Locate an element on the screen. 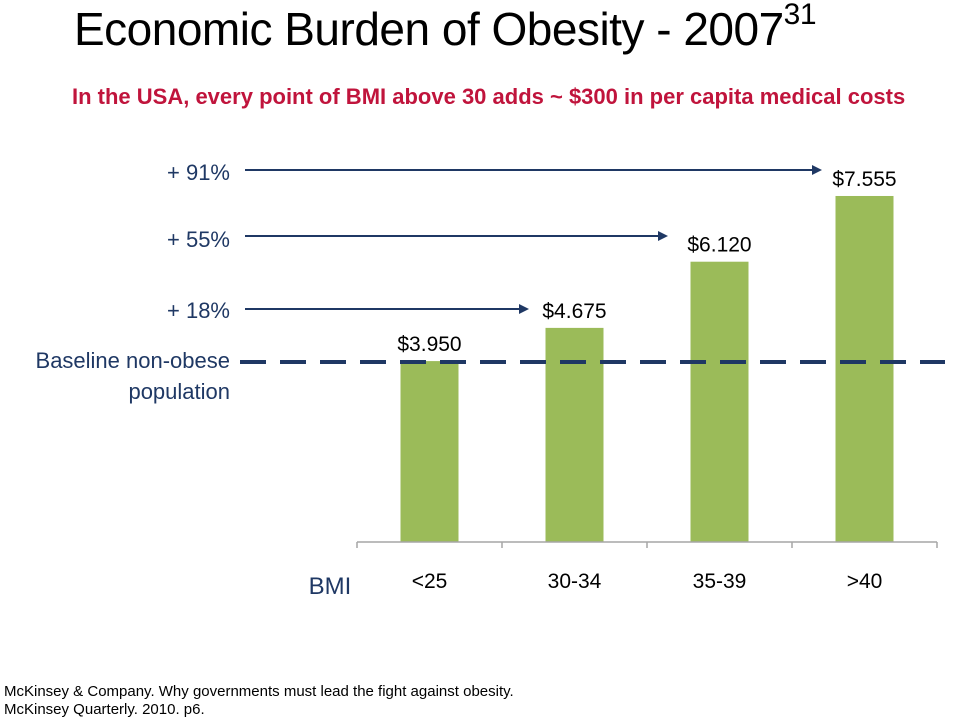 This screenshot has width=960, height=720. x-tick-label-4: >40 is located at coordinates (865, 581).